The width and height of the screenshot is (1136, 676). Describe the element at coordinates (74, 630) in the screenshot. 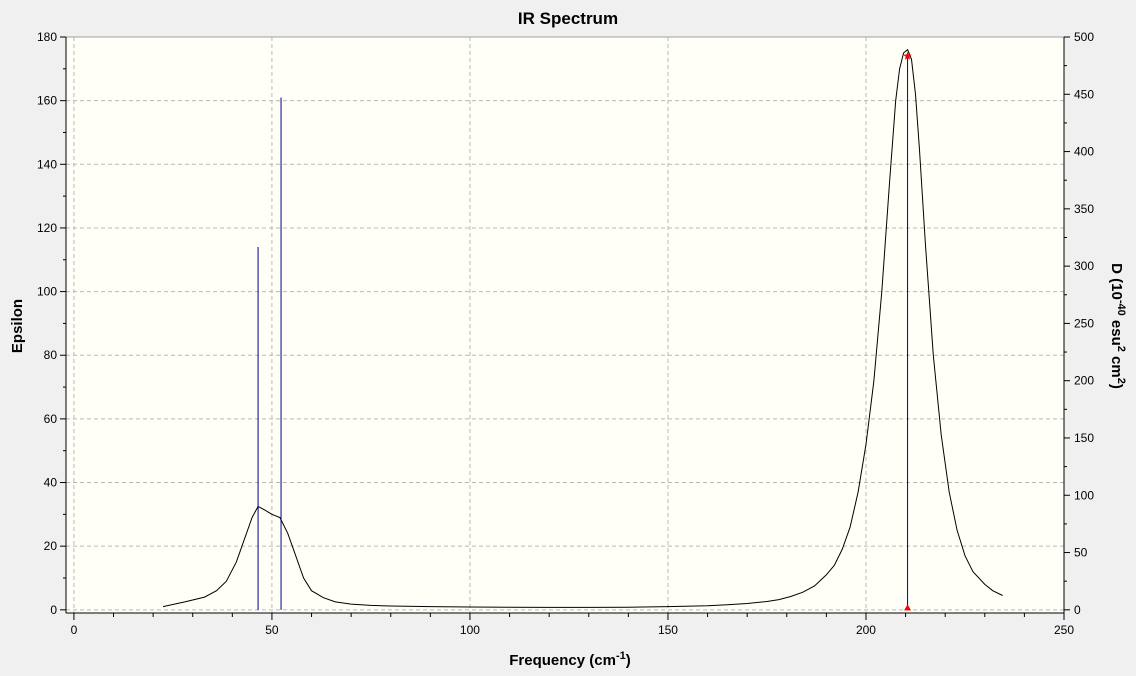

I see `x-tick-label: 0` at that location.